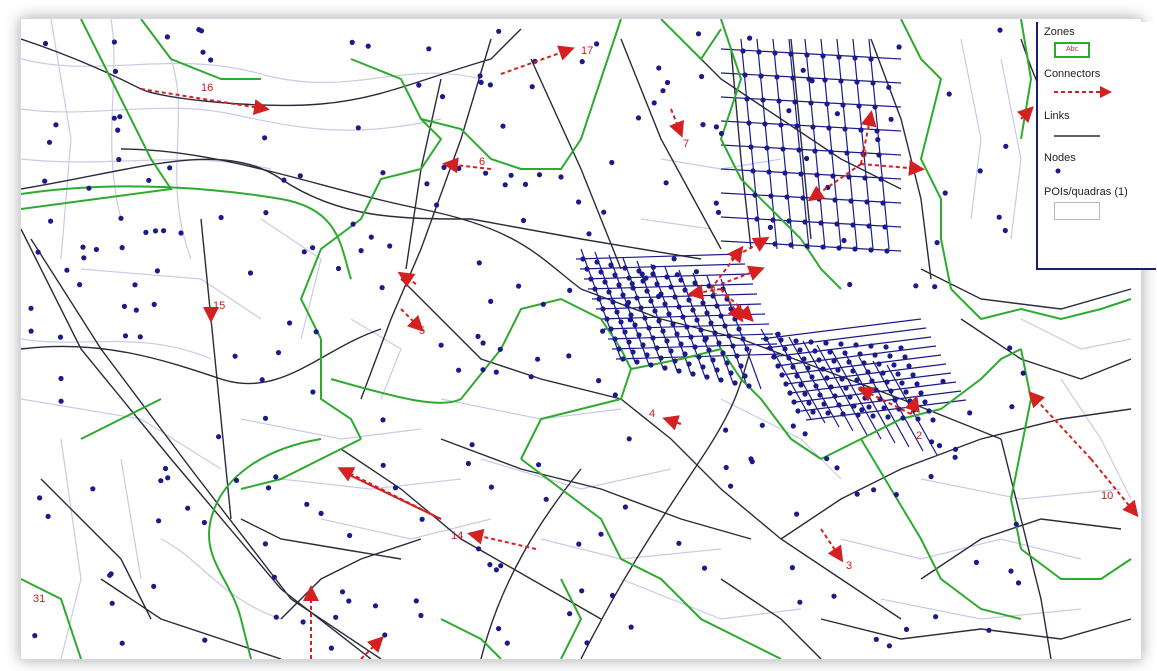  Describe the element at coordinates (1107, 496) in the screenshot. I see `connector-label: 10` at that location.